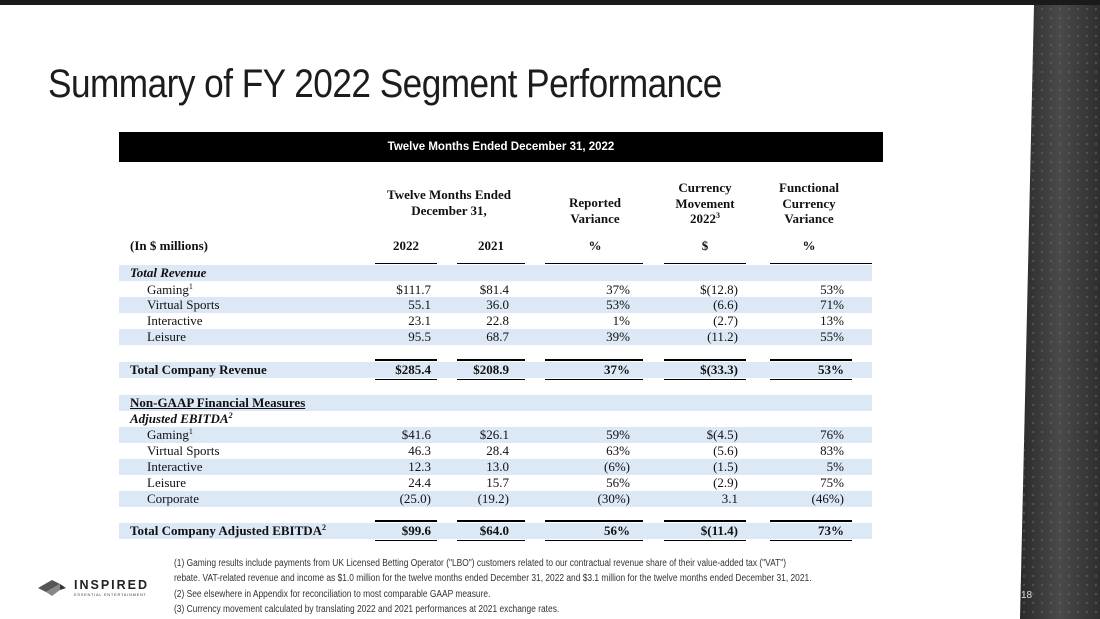  I want to click on value-2021: 15.7, so click(497, 482).